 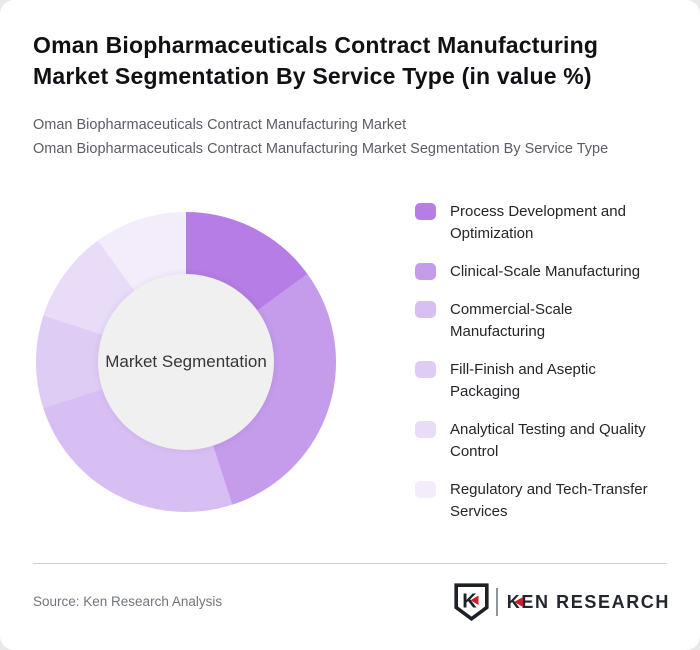 I want to click on donut-center-label: Market Segmentation, so click(x=186, y=361).